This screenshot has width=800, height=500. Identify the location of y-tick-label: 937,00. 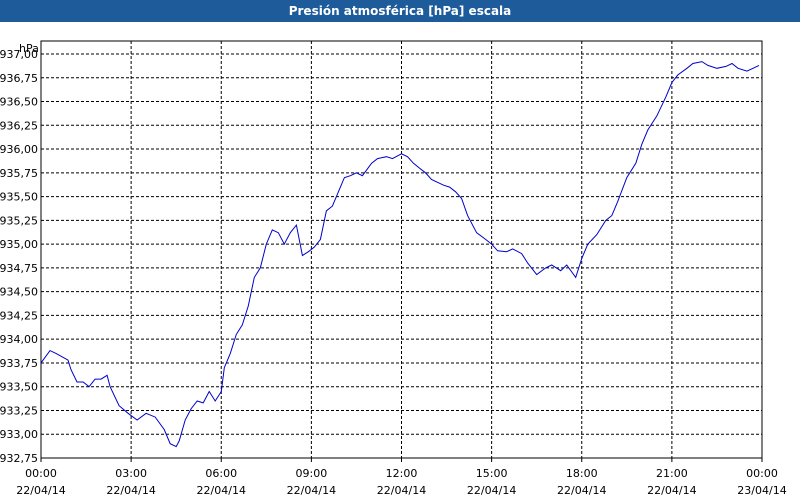
(19, 54).